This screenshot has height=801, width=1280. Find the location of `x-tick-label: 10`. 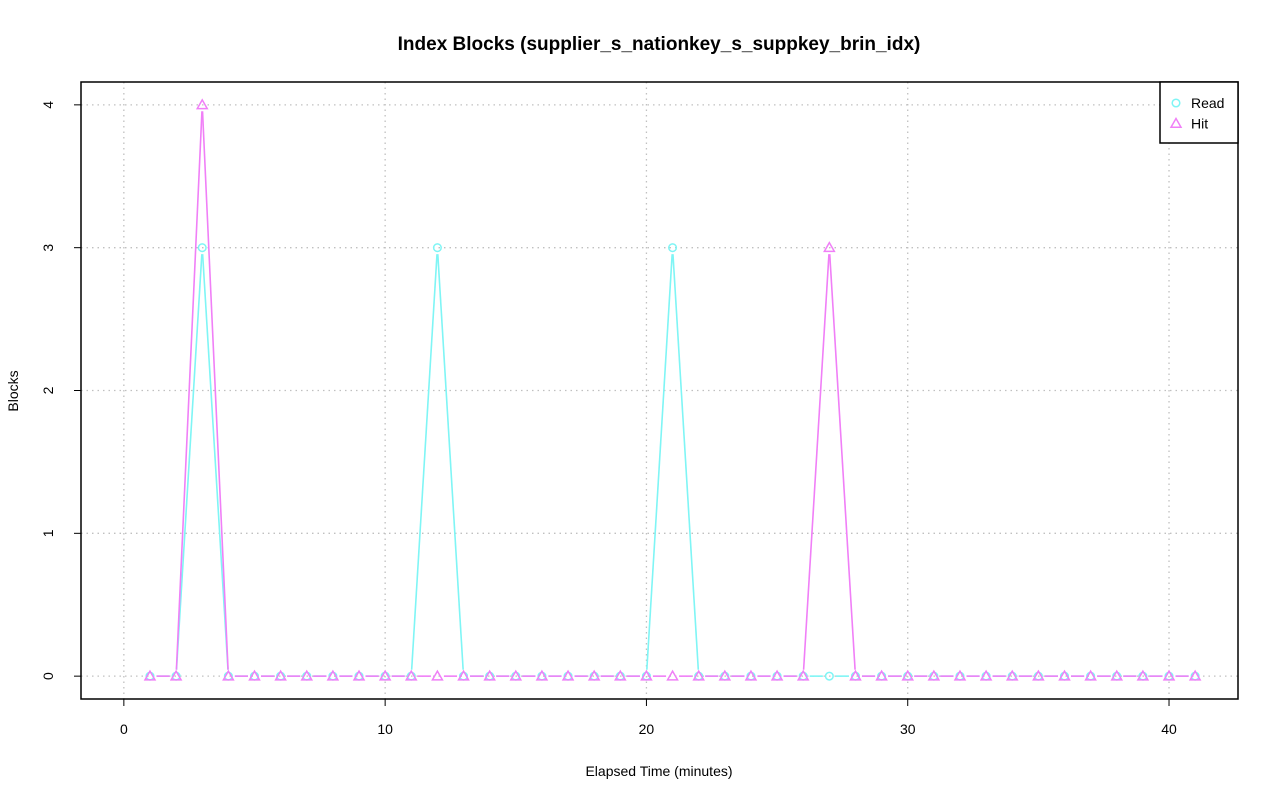

x-tick-label: 10 is located at coordinates (385, 729).